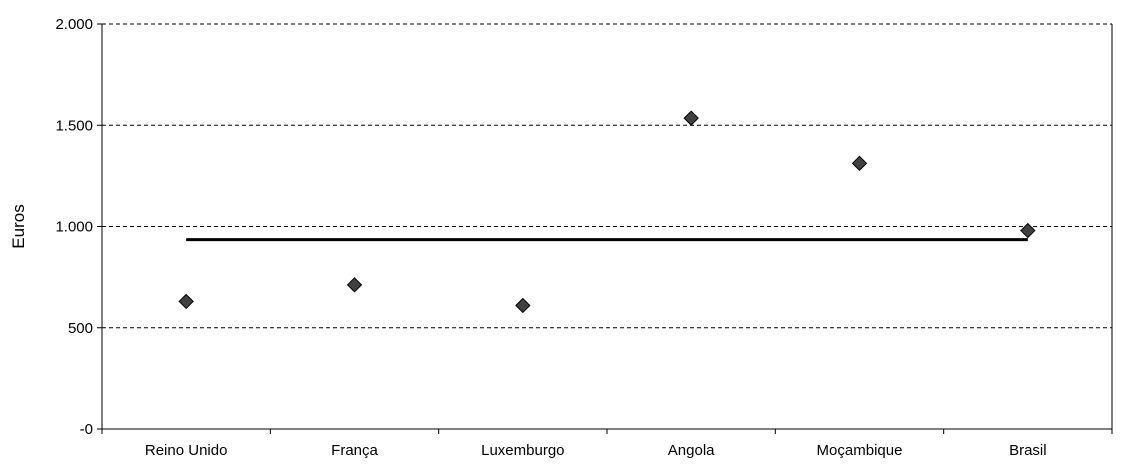 This screenshot has width=1129, height=464. What do you see at coordinates (1028, 450) in the screenshot?
I see `x-tick-label: Brasil` at bounding box center [1028, 450].